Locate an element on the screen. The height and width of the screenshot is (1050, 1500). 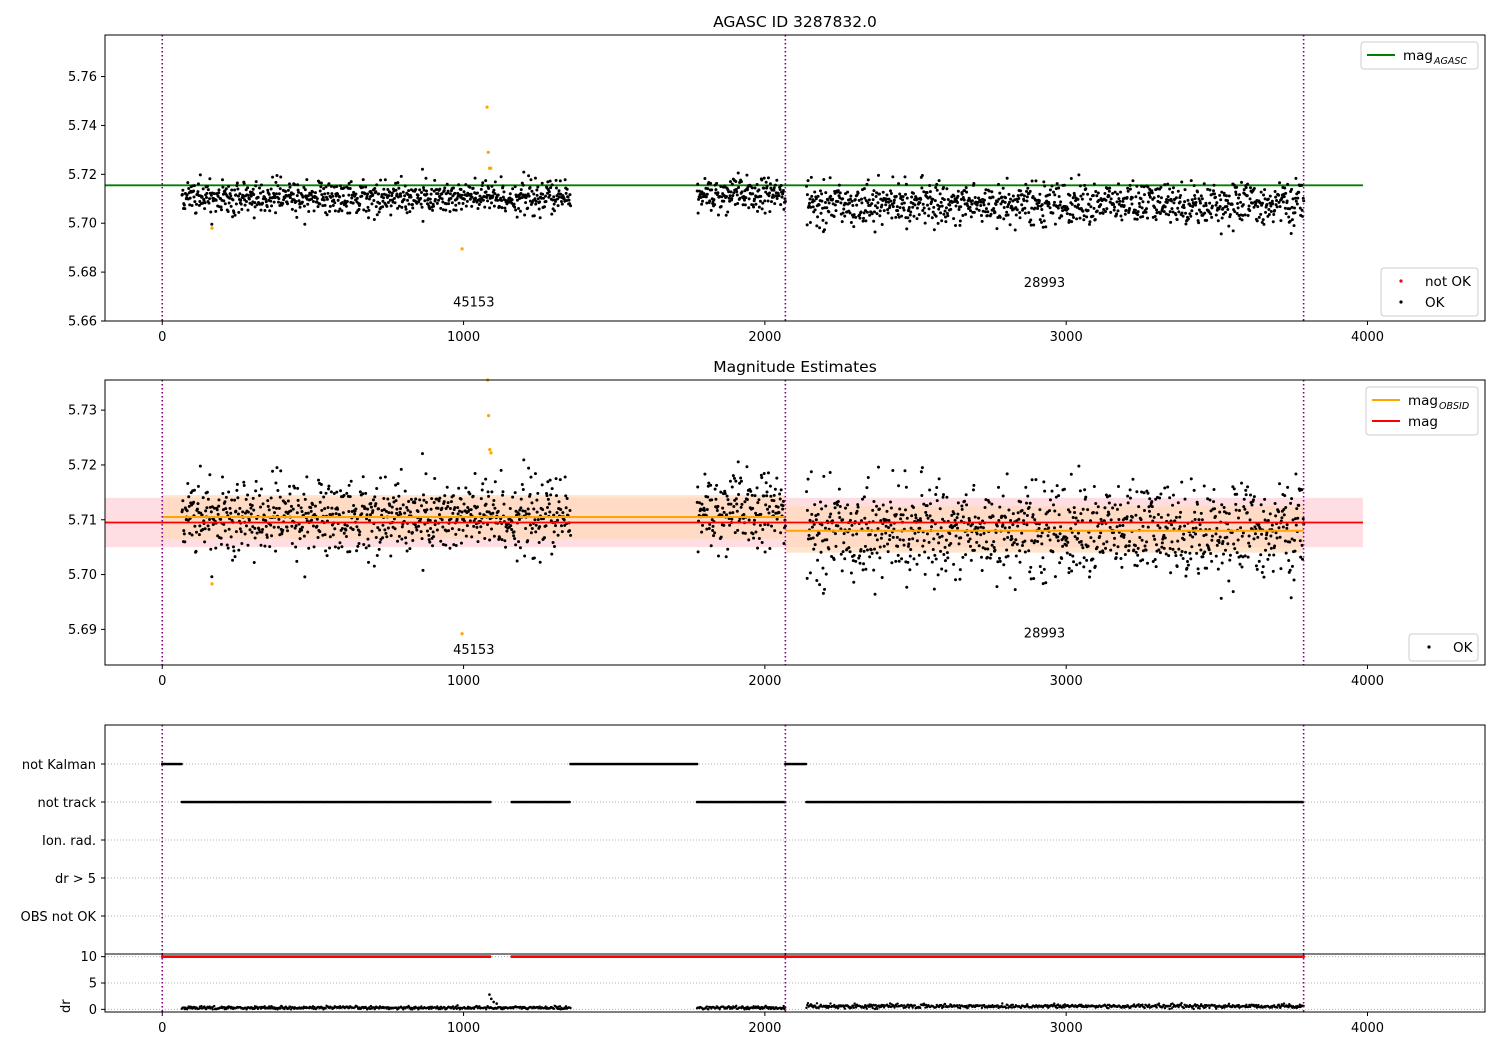
panel-agasc-xtick-label: 4000 is located at coordinates (1367, 337).